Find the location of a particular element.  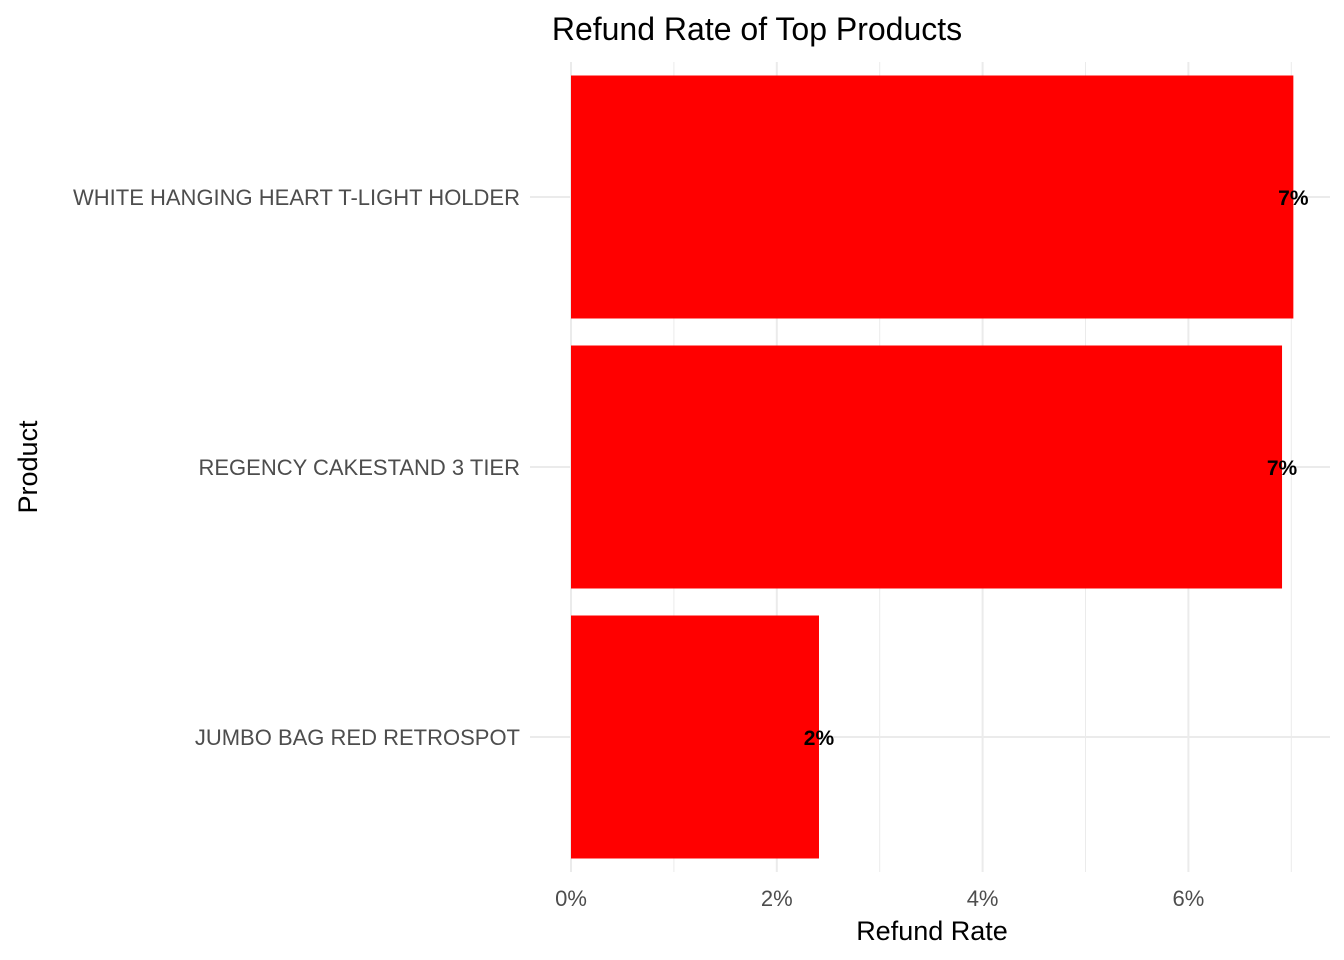

y-tick-label: JUMBO BAG RED RETROSPOT is located at coordinates (357, 737).